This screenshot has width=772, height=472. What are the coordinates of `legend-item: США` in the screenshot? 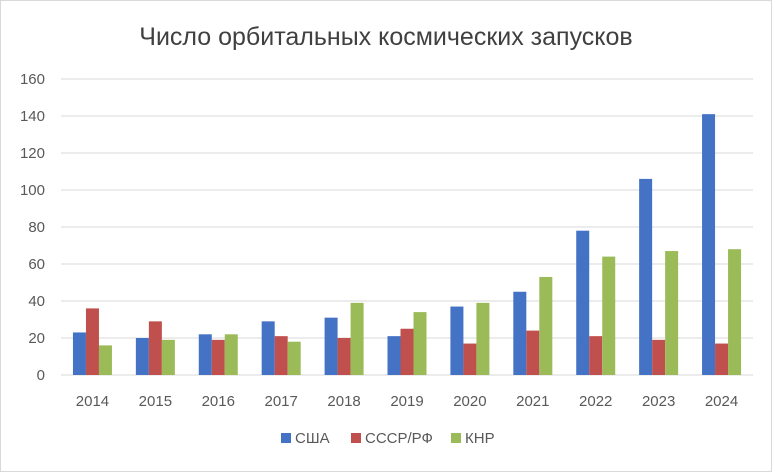 It's located at (305, 438).